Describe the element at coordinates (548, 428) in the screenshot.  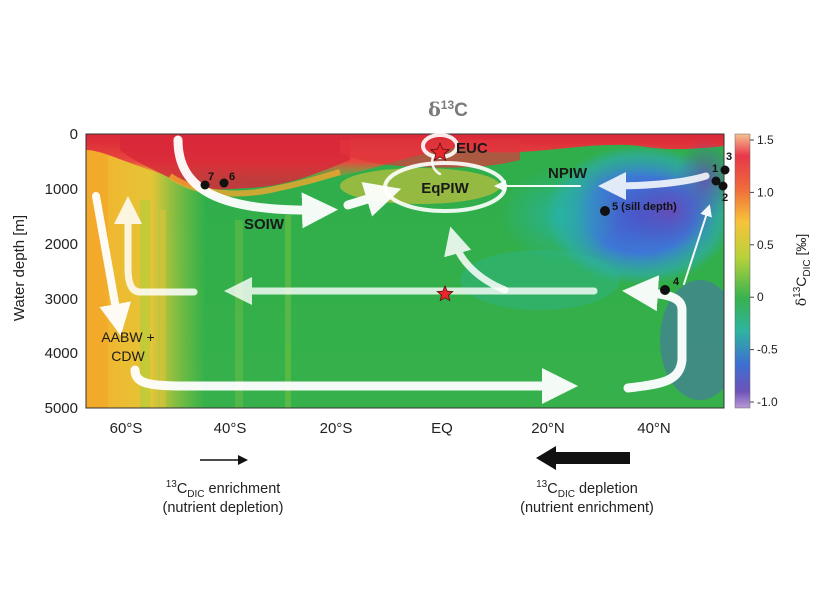
I see `x-tick-label: 20°N` at that location.